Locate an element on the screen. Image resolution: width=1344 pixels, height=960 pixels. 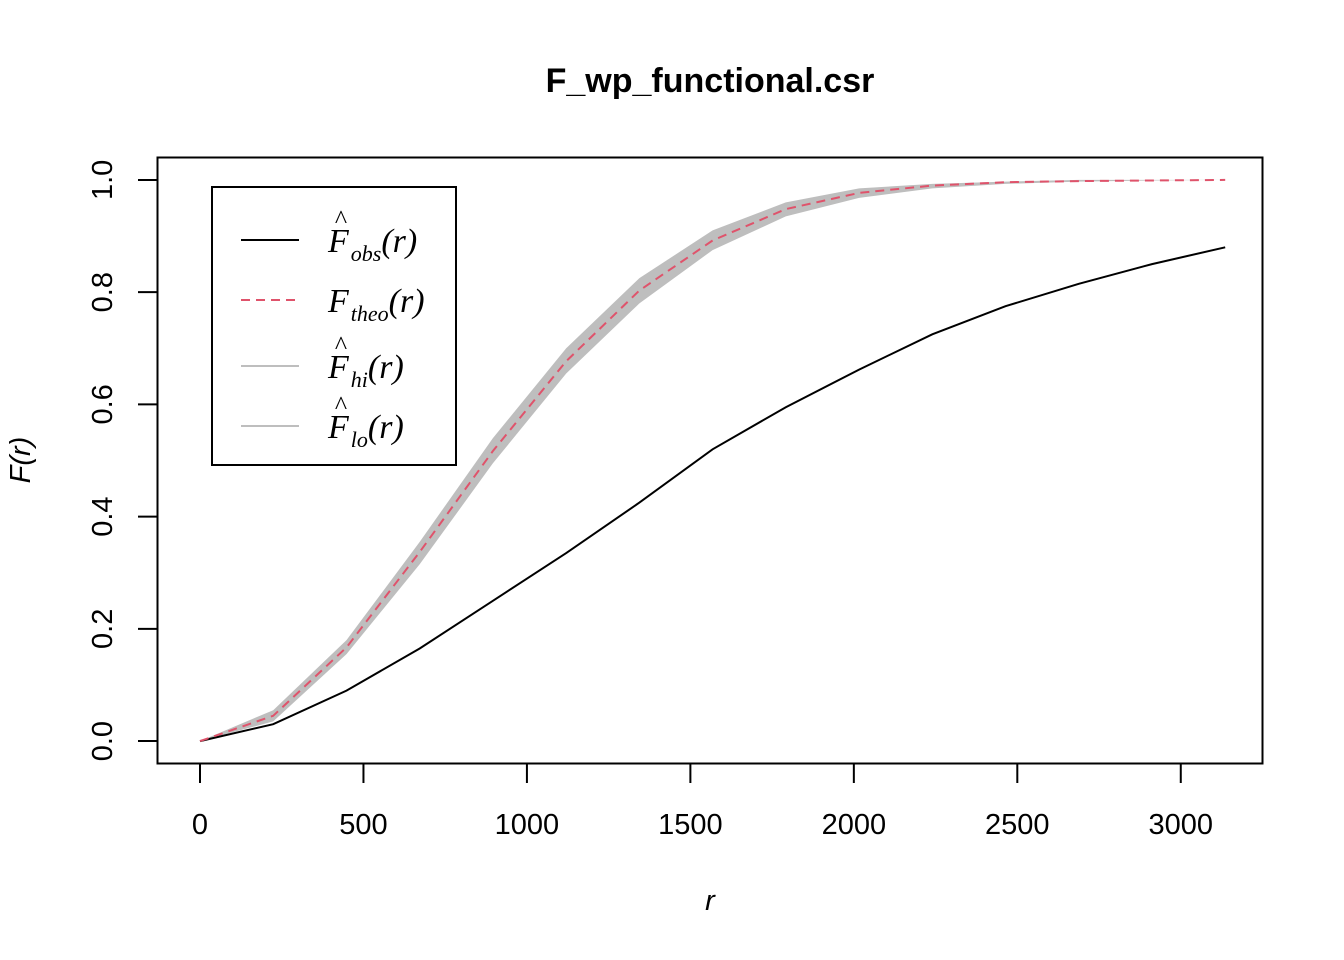
y-tick-label: 0.2 is located at coordinates (103, 629).